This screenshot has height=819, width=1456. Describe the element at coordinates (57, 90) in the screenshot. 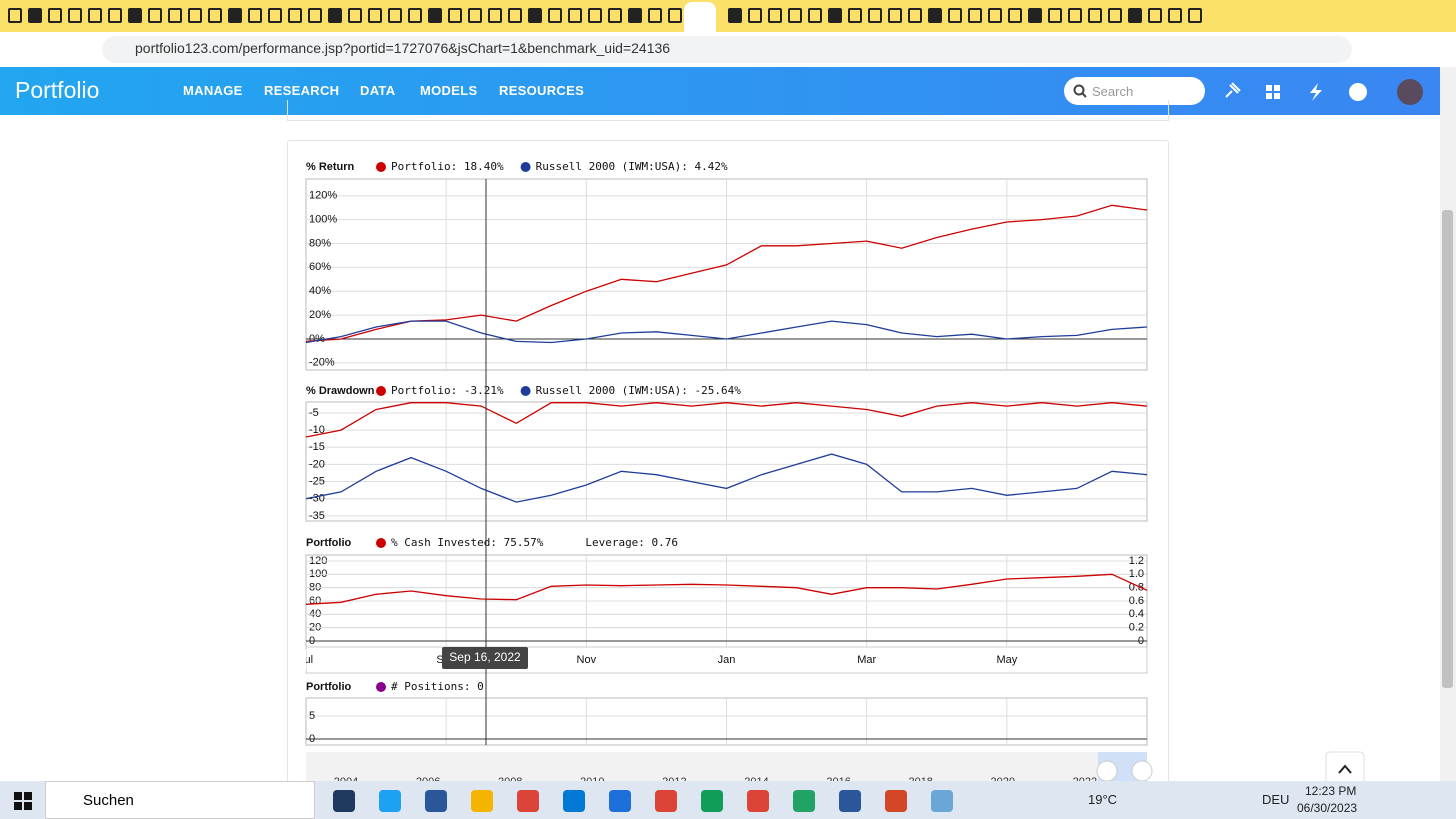

I see `logo: Portfolio` at that location.